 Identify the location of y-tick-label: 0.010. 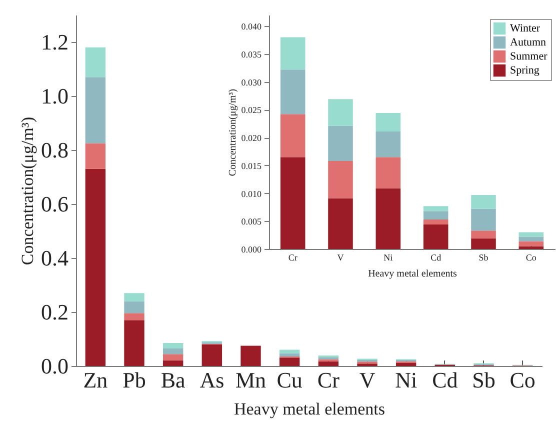
(251, 193).